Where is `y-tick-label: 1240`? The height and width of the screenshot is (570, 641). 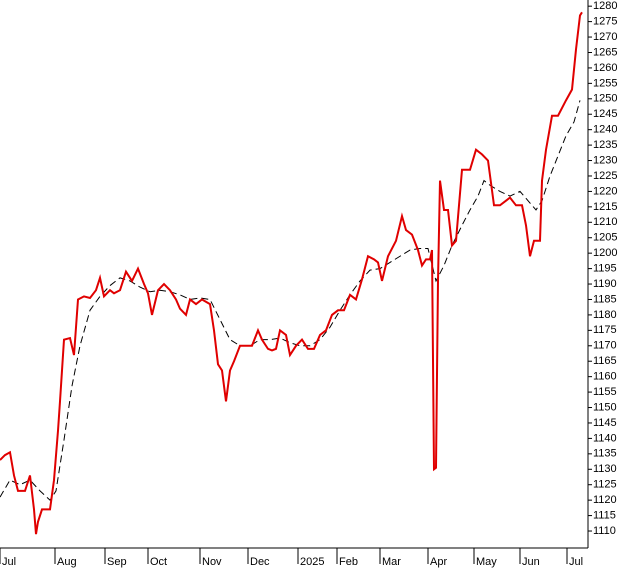
y-tick-label: 1240 is located at coordinates (605, 130).